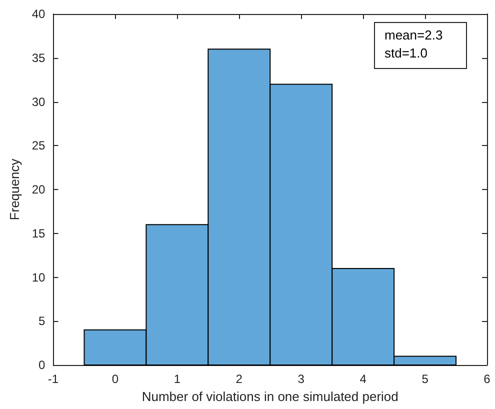  I want to click on y-tick-label: 0, so click(42, 365).